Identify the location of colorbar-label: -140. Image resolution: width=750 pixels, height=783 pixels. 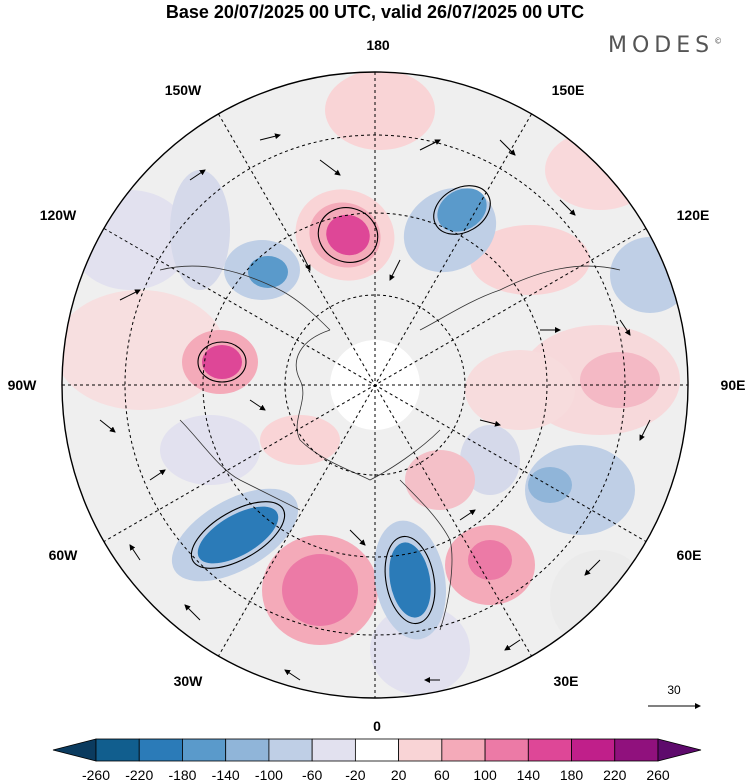
(226, 775).